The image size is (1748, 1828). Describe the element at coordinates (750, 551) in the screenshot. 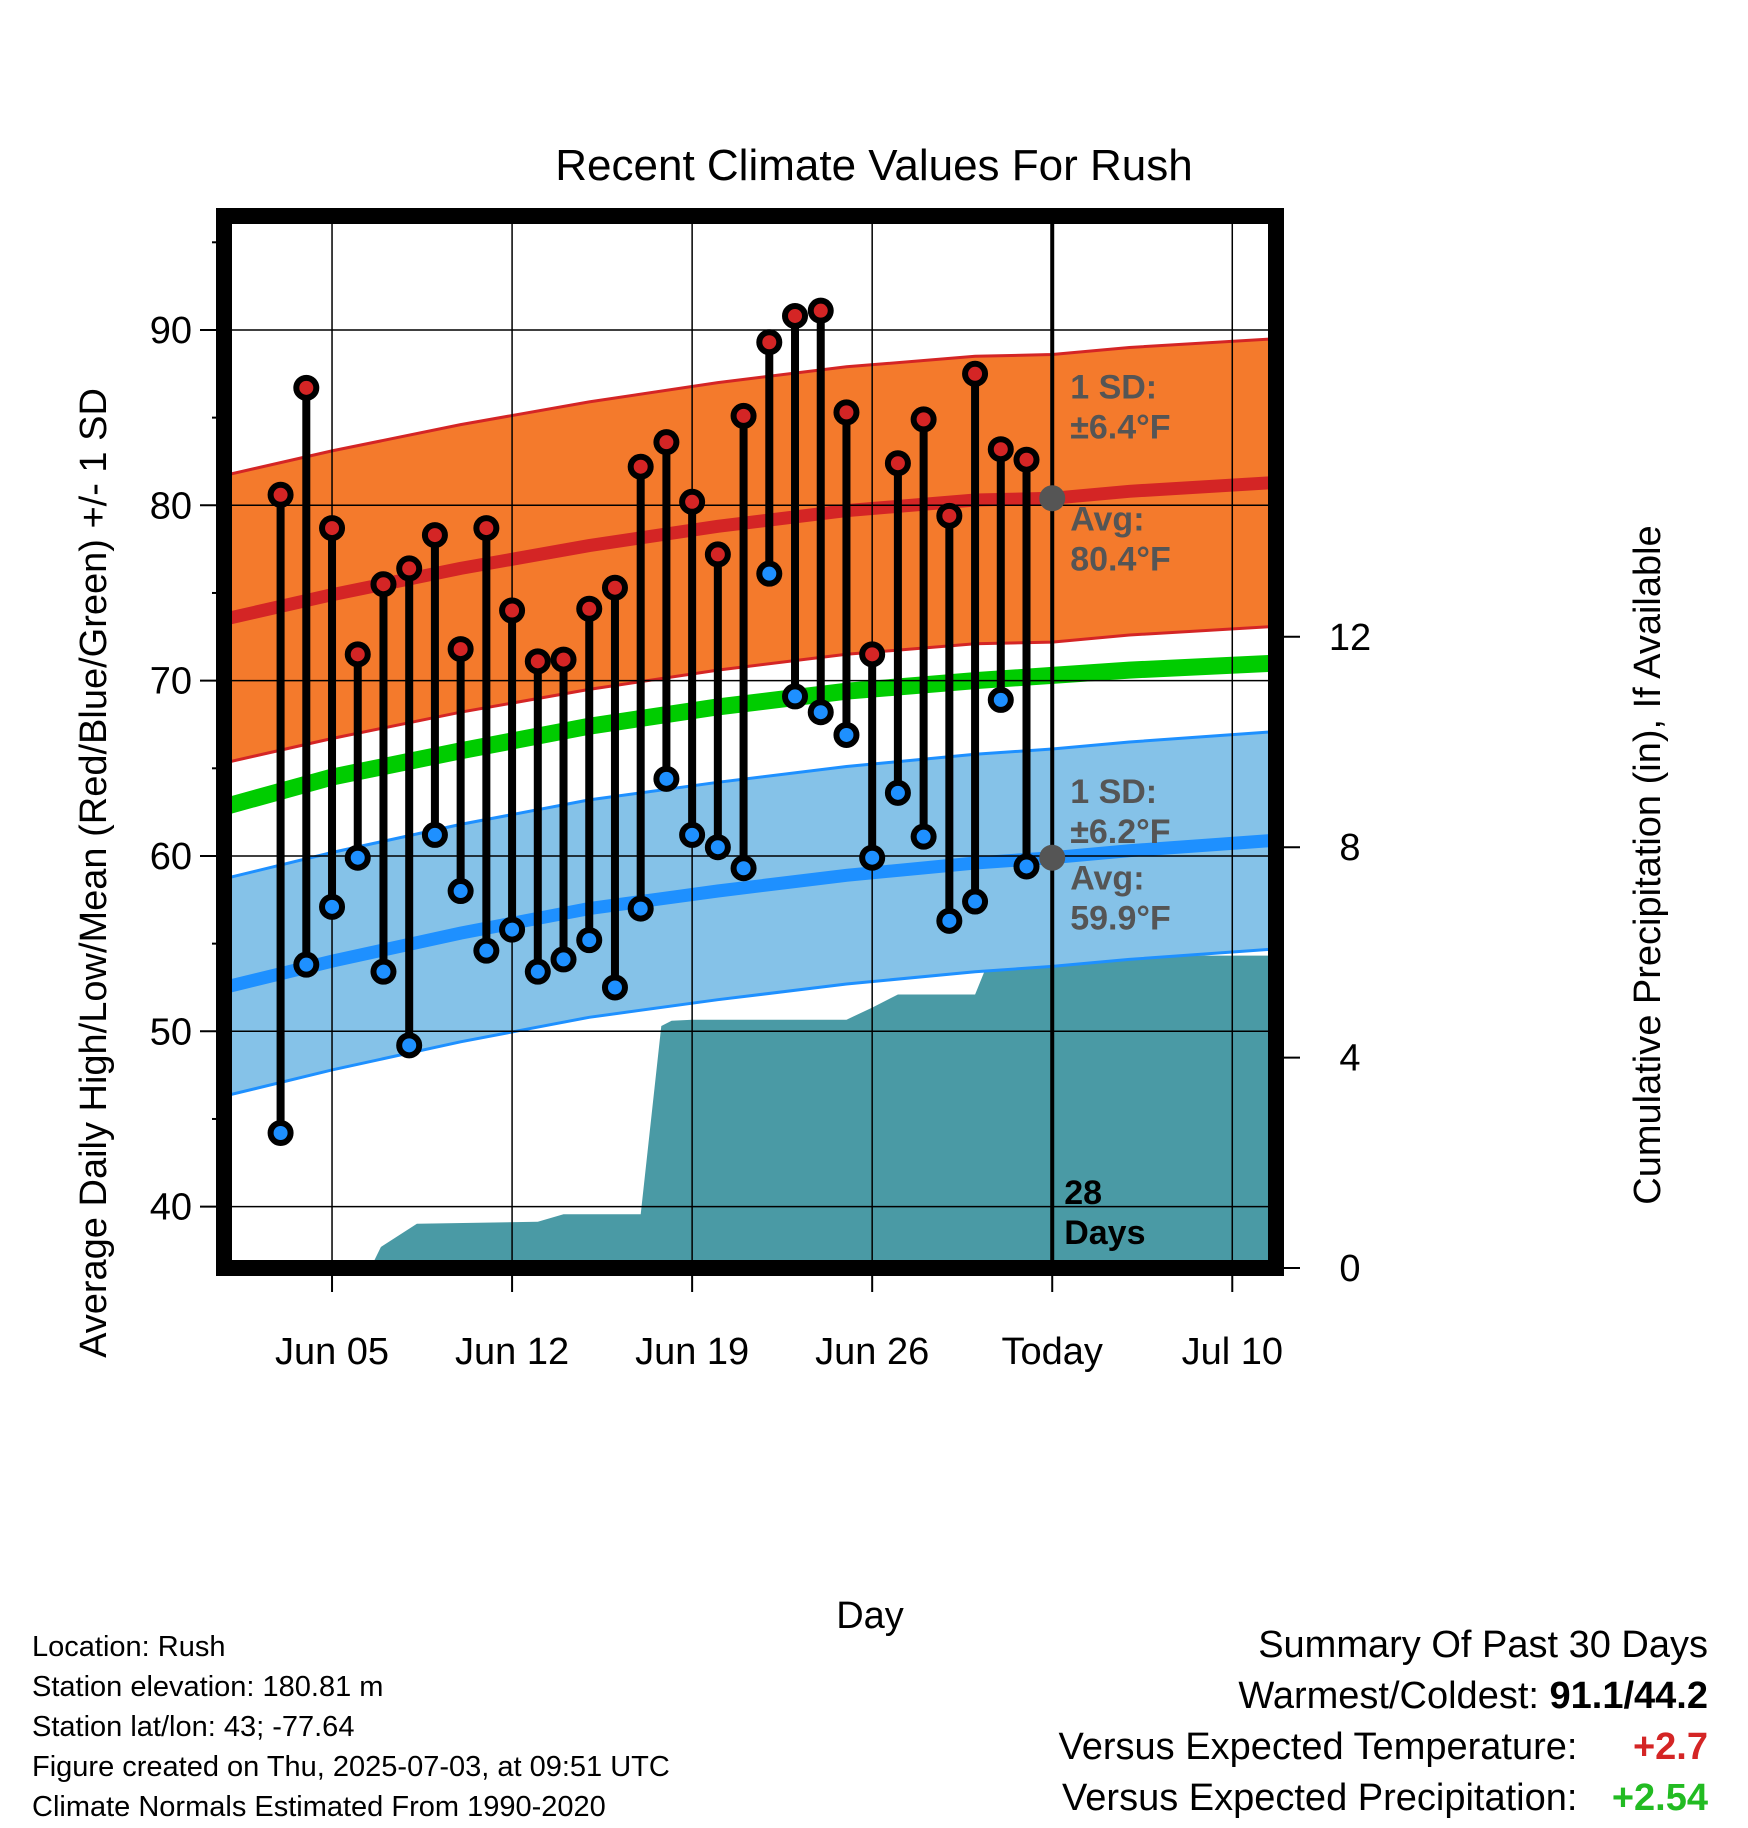

I see `high-avg-line` at that location.